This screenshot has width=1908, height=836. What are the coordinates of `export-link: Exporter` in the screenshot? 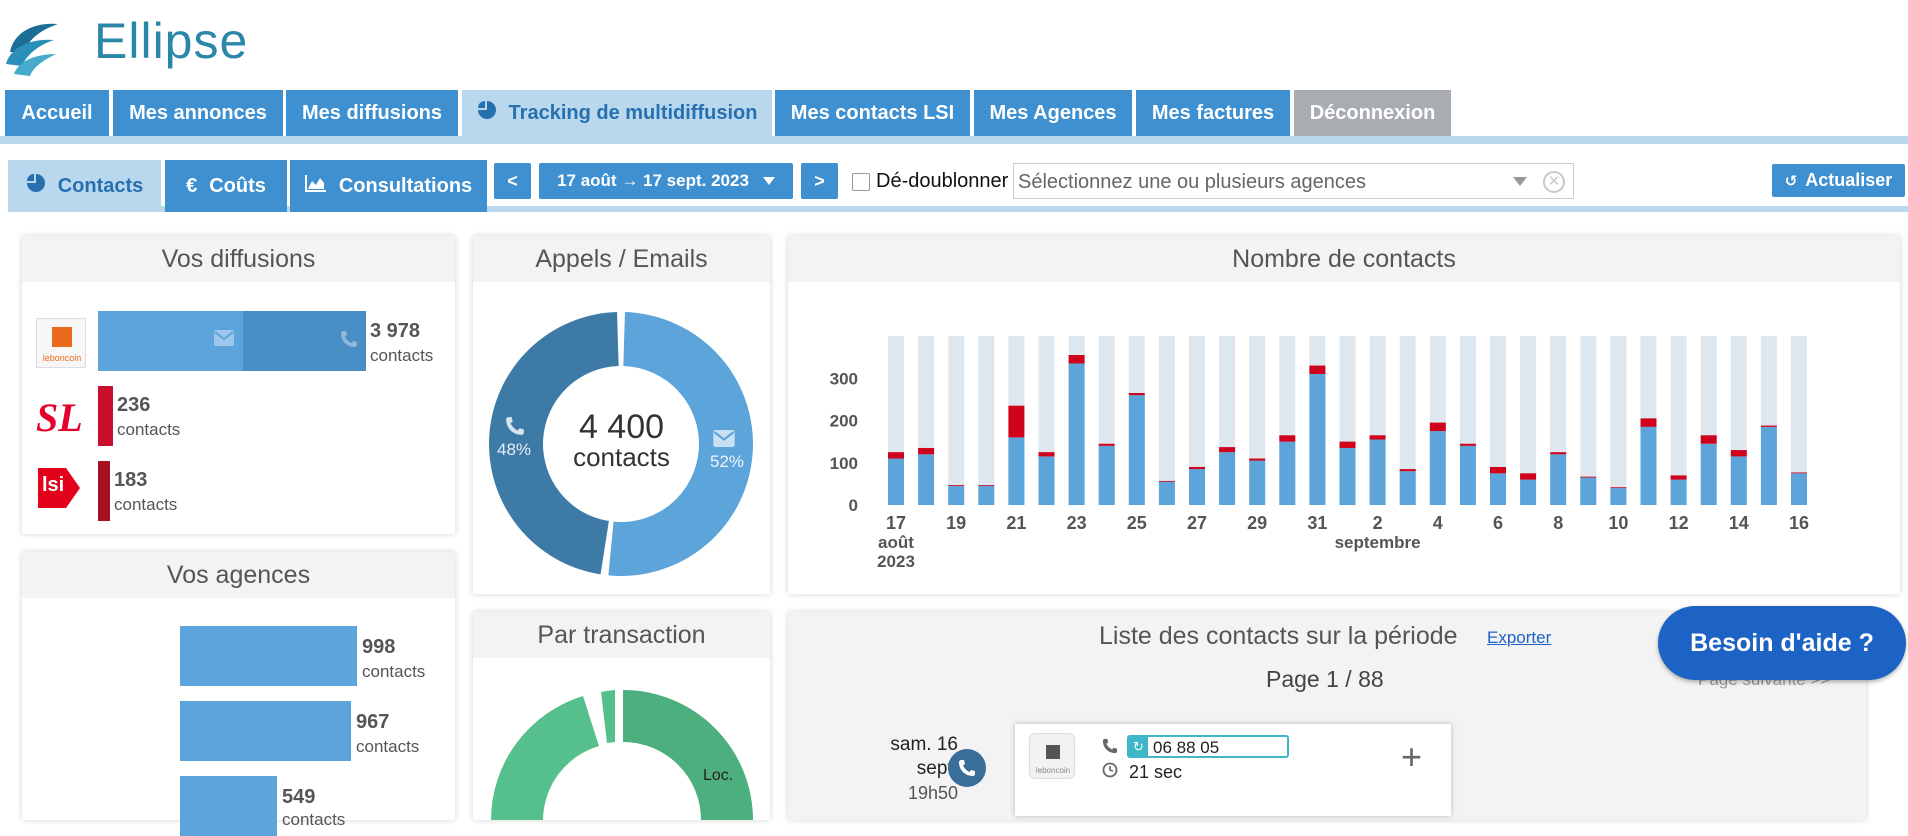 It's located at (1519, 637).